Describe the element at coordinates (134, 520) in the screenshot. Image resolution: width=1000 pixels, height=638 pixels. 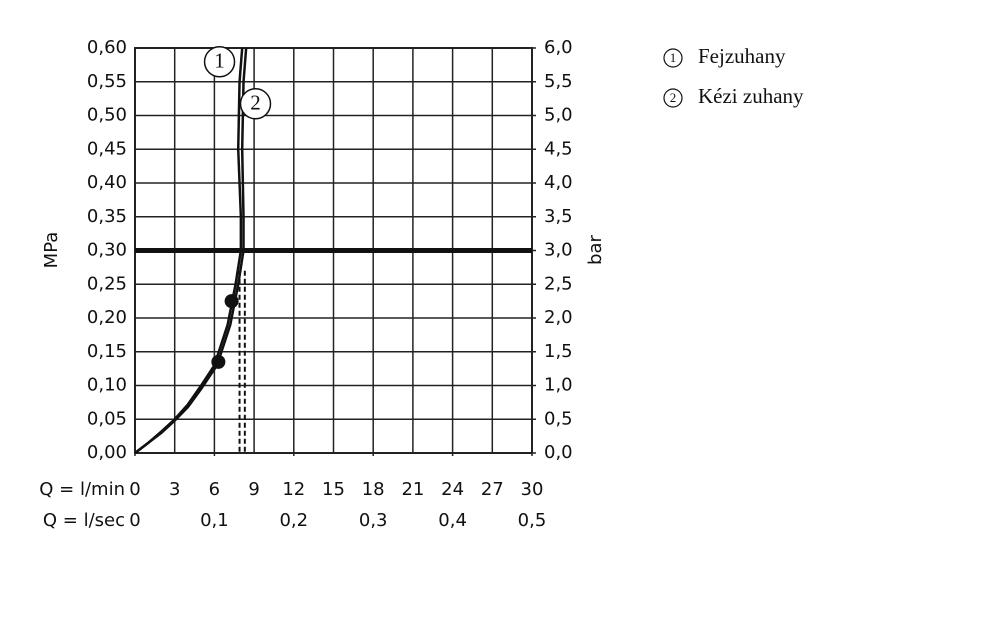
I see `x2-tick-label: 0` at that location.